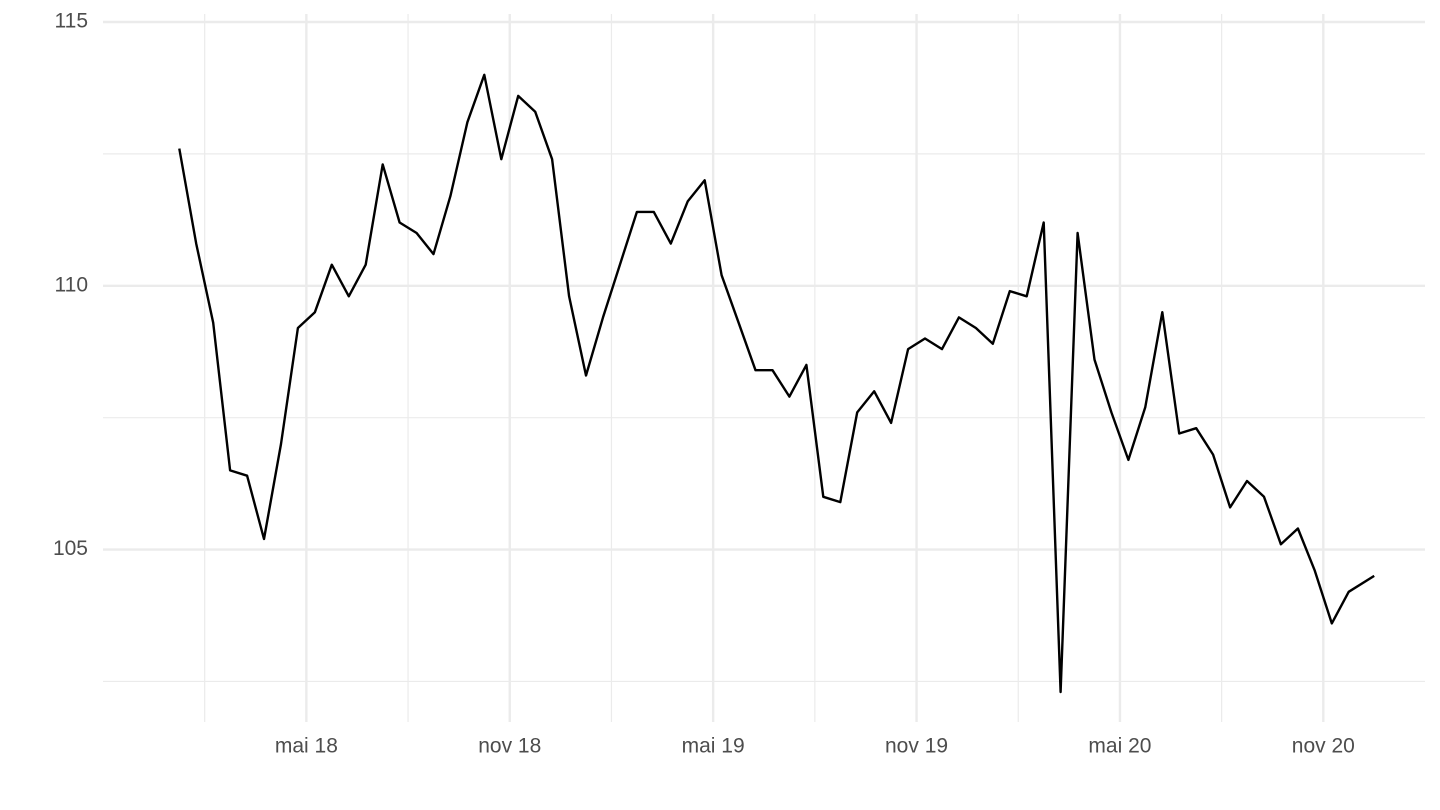  What do you see at coordinates (306, 746) in the screenshot?
I see `x-tick-label: mai 18` at bounding box center [306, 746].